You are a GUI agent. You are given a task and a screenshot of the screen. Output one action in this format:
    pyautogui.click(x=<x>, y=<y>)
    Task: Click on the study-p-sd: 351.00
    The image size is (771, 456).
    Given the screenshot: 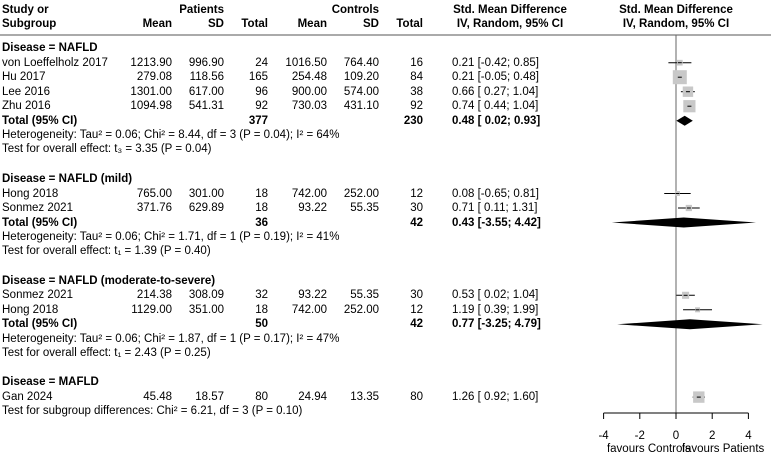 What is the action you would take?
    pyautogui.click(x=206, y=309)
    